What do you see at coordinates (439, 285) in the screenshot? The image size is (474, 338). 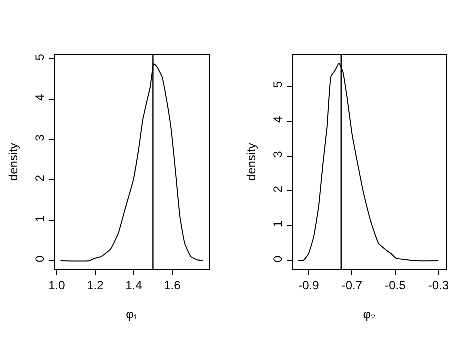 I see `x-tick-label: -0.3` at bounding box center [439, 285].